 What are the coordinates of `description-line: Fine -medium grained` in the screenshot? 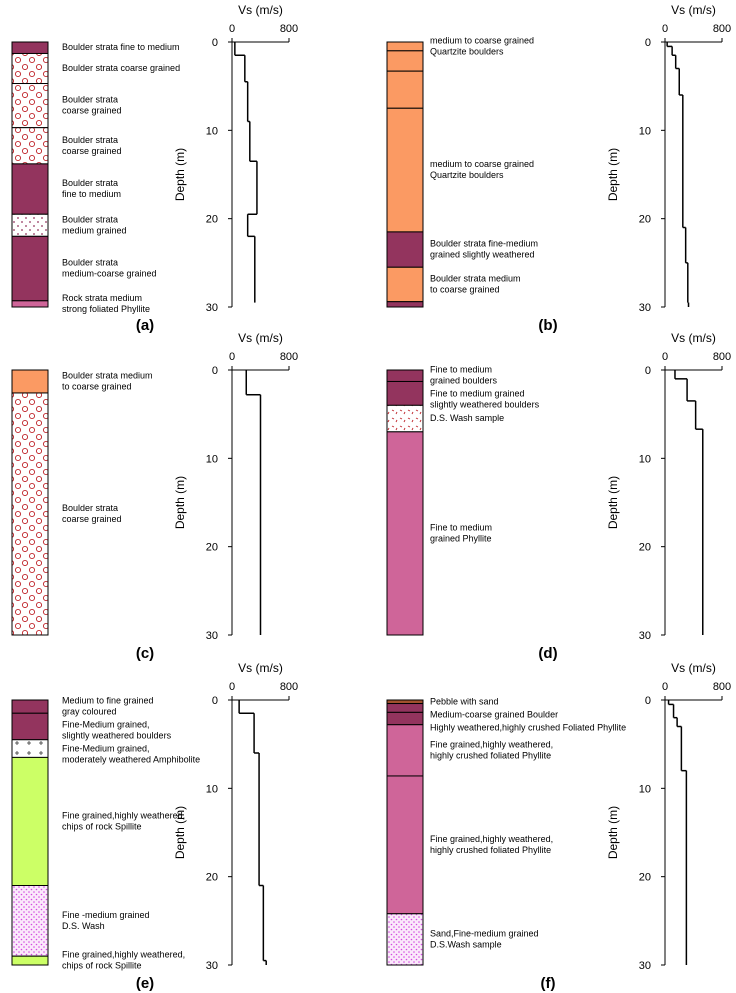 It's located at (106, 915).